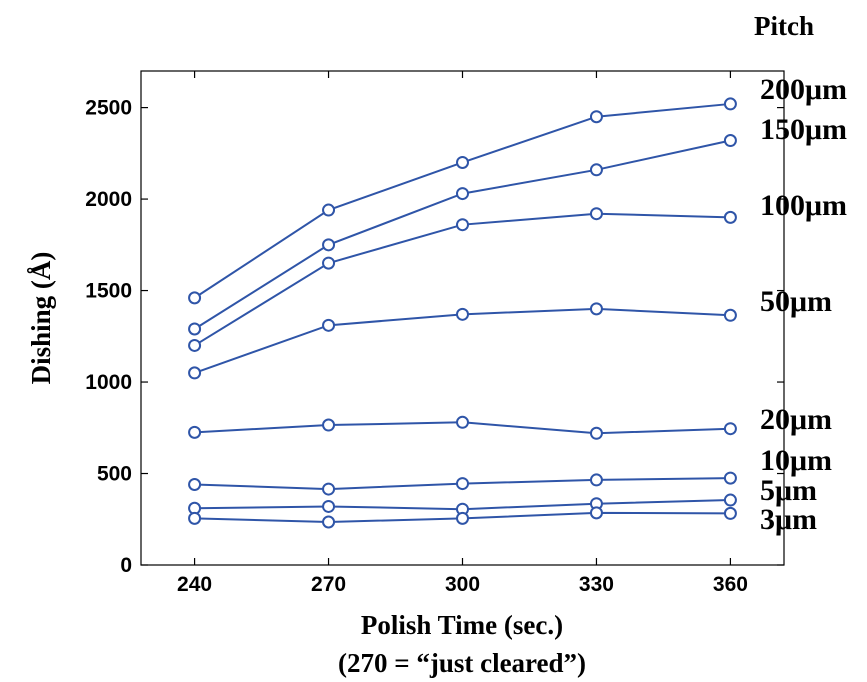 This screenshot has height=682, width=867. Describe the element at coordinates (114, 474) in the screenshot. I see `y-tick-label: 500` at that location.